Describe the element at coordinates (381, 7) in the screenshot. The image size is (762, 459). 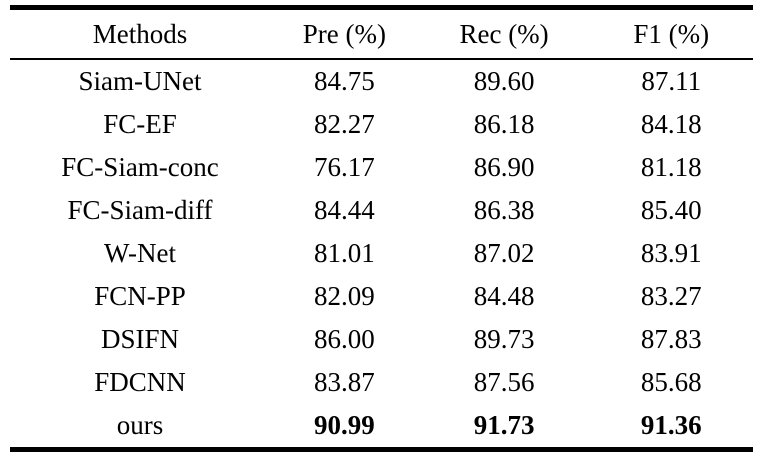
I see `table-top-rule` at that location.